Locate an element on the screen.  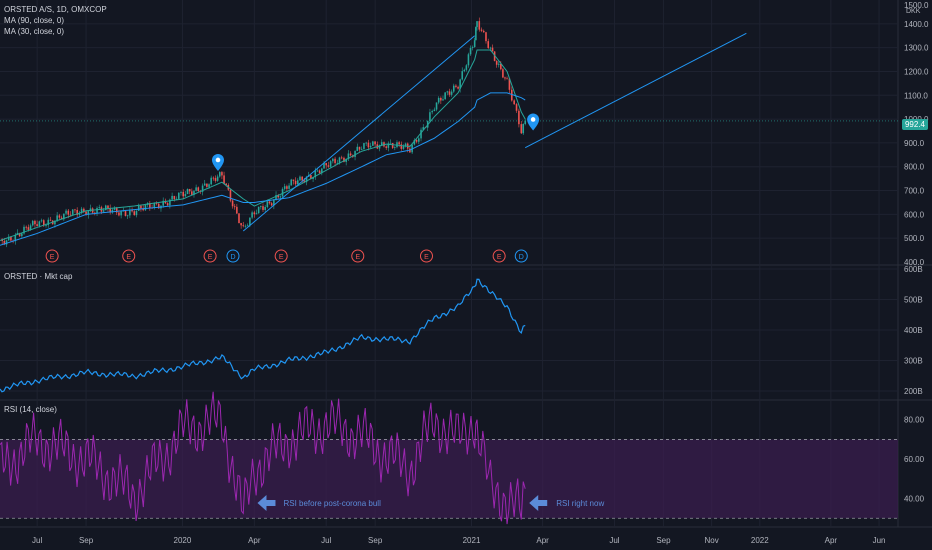
mktcap-tick-label: 500B is located at coordinates (913, 300).